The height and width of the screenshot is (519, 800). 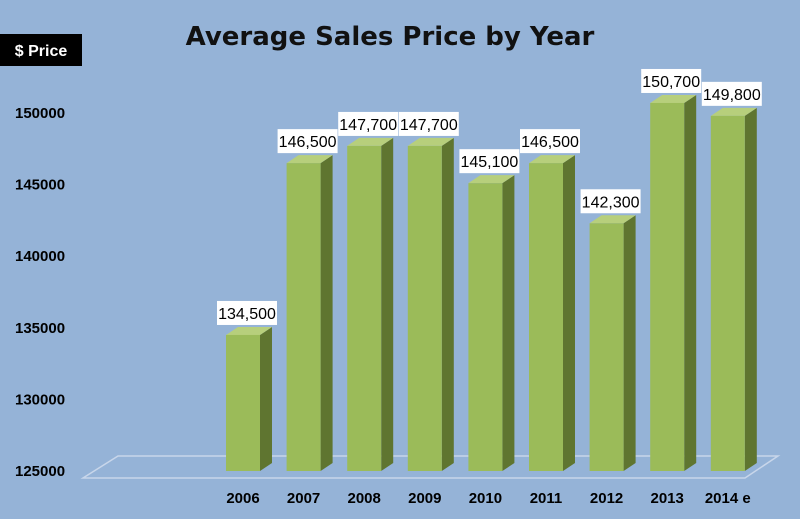 I want to click on x-tick-label: 2011, so click(x=546, y=498).